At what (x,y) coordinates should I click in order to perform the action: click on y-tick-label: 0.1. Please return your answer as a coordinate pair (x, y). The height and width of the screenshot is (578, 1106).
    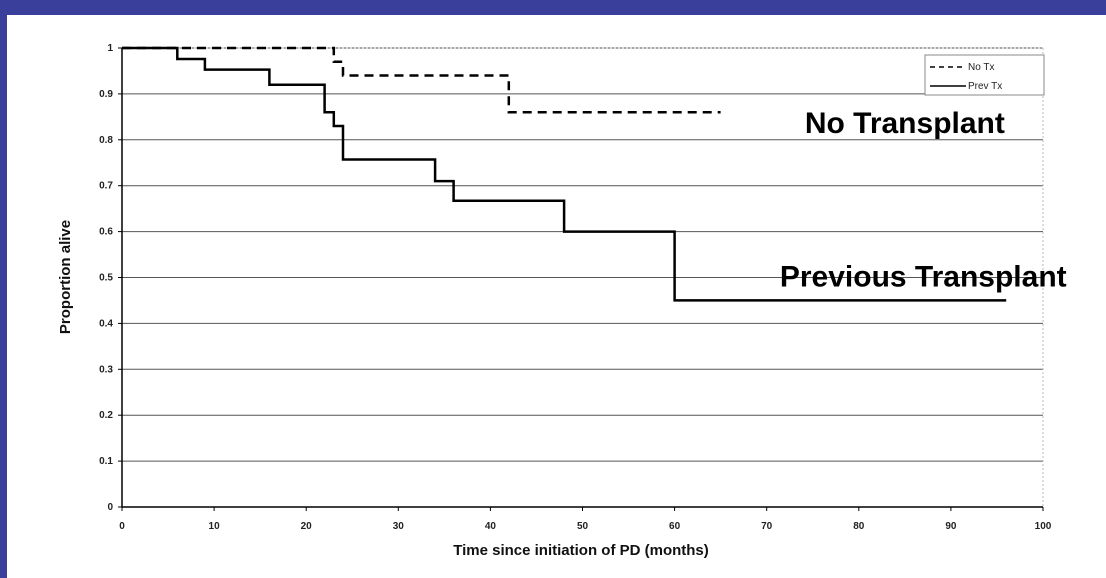
    Looking at the image, I should click on (106, 461).